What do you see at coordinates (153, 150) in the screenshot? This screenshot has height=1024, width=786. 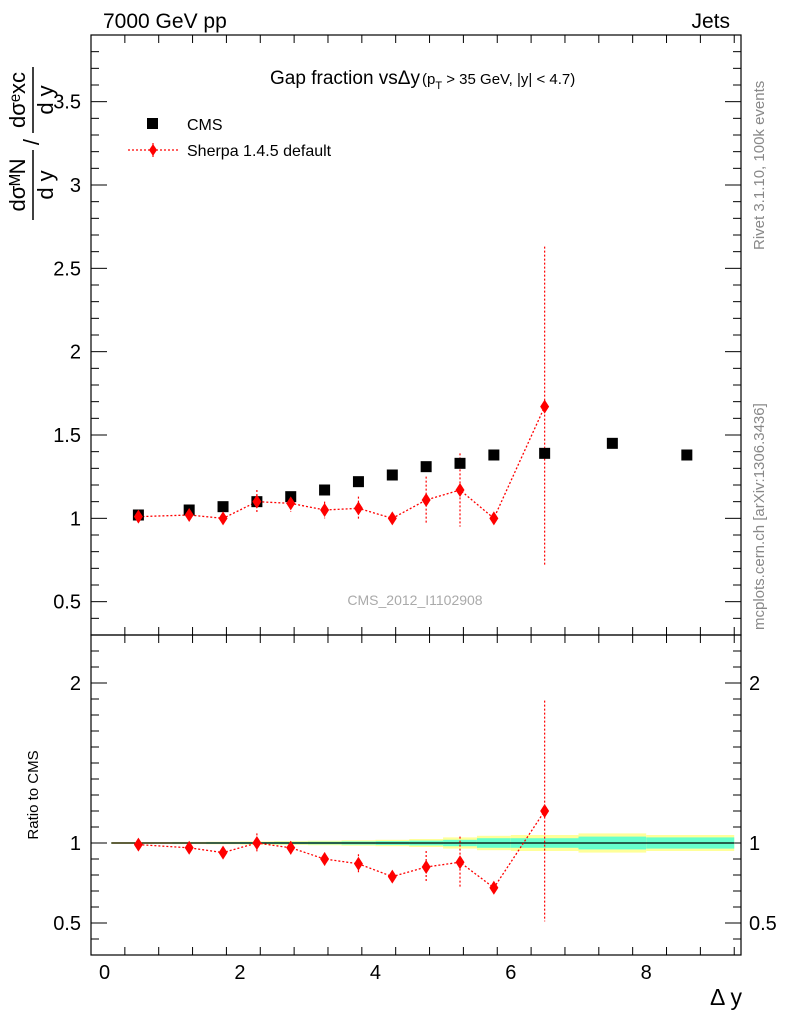 I see `legend-sherpa-marker` at bounding box center [153, 150].